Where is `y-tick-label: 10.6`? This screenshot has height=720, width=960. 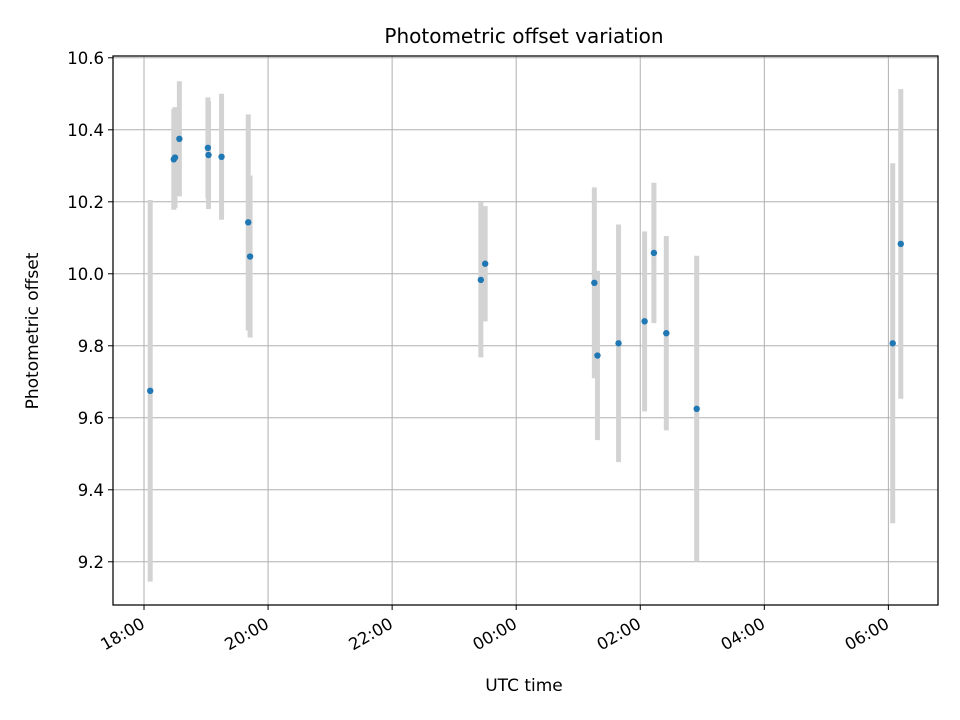
y-tick-label: 10.6 is located at coordinates (85, 58).